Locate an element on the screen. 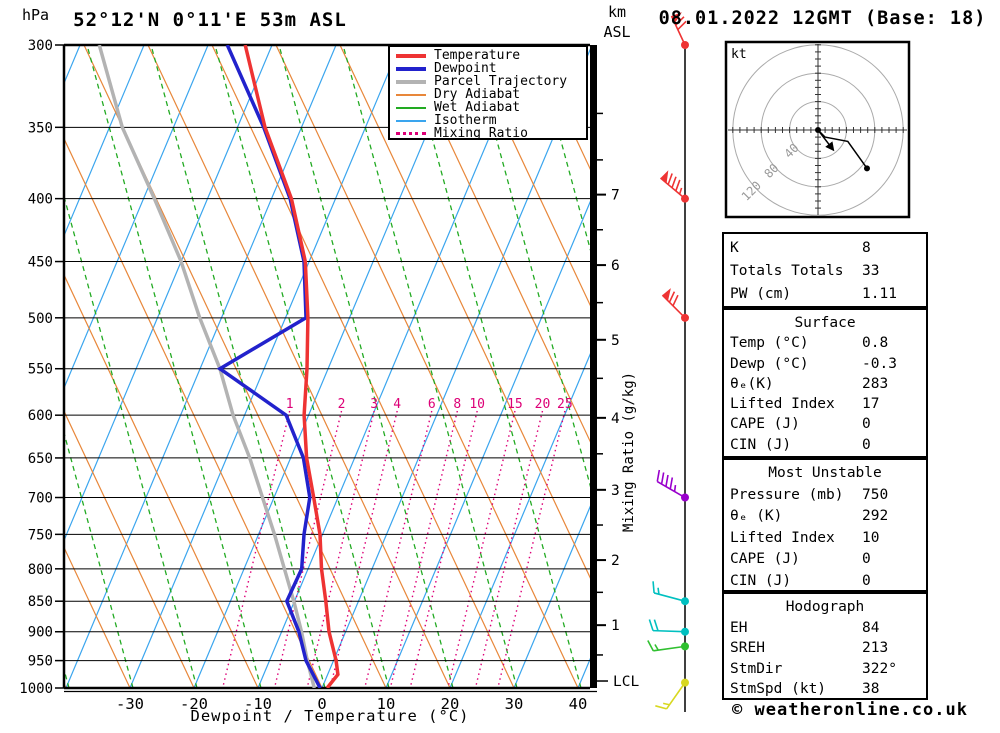 Image resolution: width=1000 pixels, height=733 pixels. svg-text: 7 is located at coordinates (615, 196).